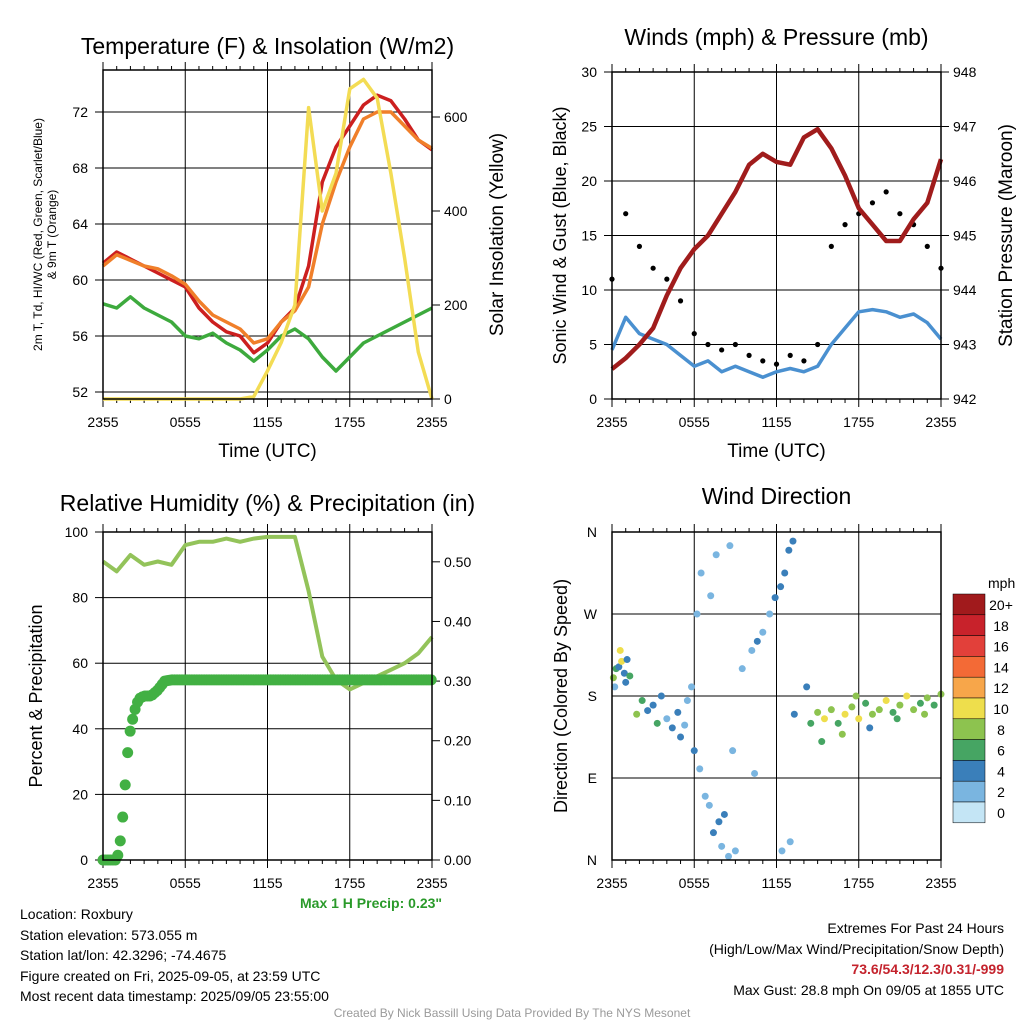 This screenshot has height=1024, width=1024. What do you see at coordinates (1001, 667) in the screenshot?
I see `legend-label: 14` at bounding box center [1001, 667].